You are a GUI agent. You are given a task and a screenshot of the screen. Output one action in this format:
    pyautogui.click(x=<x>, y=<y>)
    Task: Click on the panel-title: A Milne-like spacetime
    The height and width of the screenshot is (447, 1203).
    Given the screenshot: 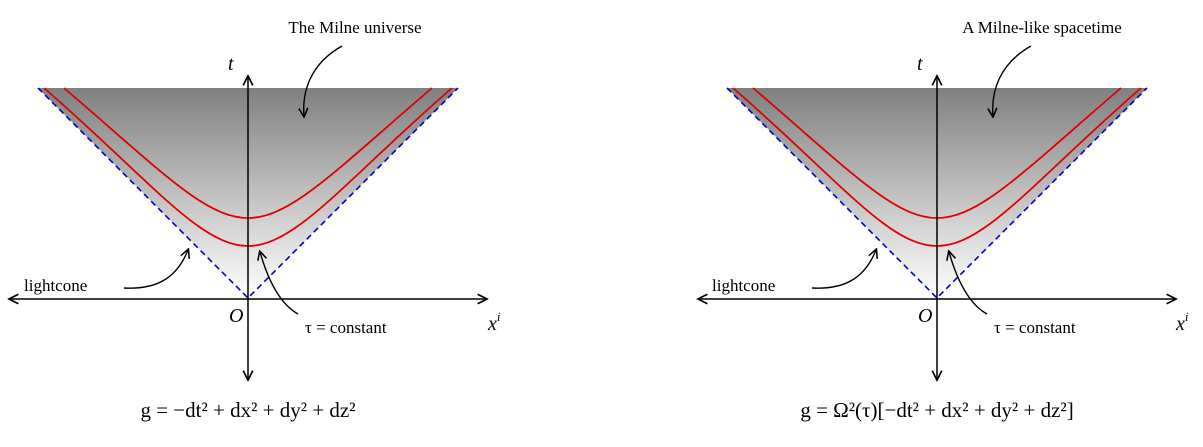 What is the action you would take?
    pyautogui.click(x=1042, y=27)
    